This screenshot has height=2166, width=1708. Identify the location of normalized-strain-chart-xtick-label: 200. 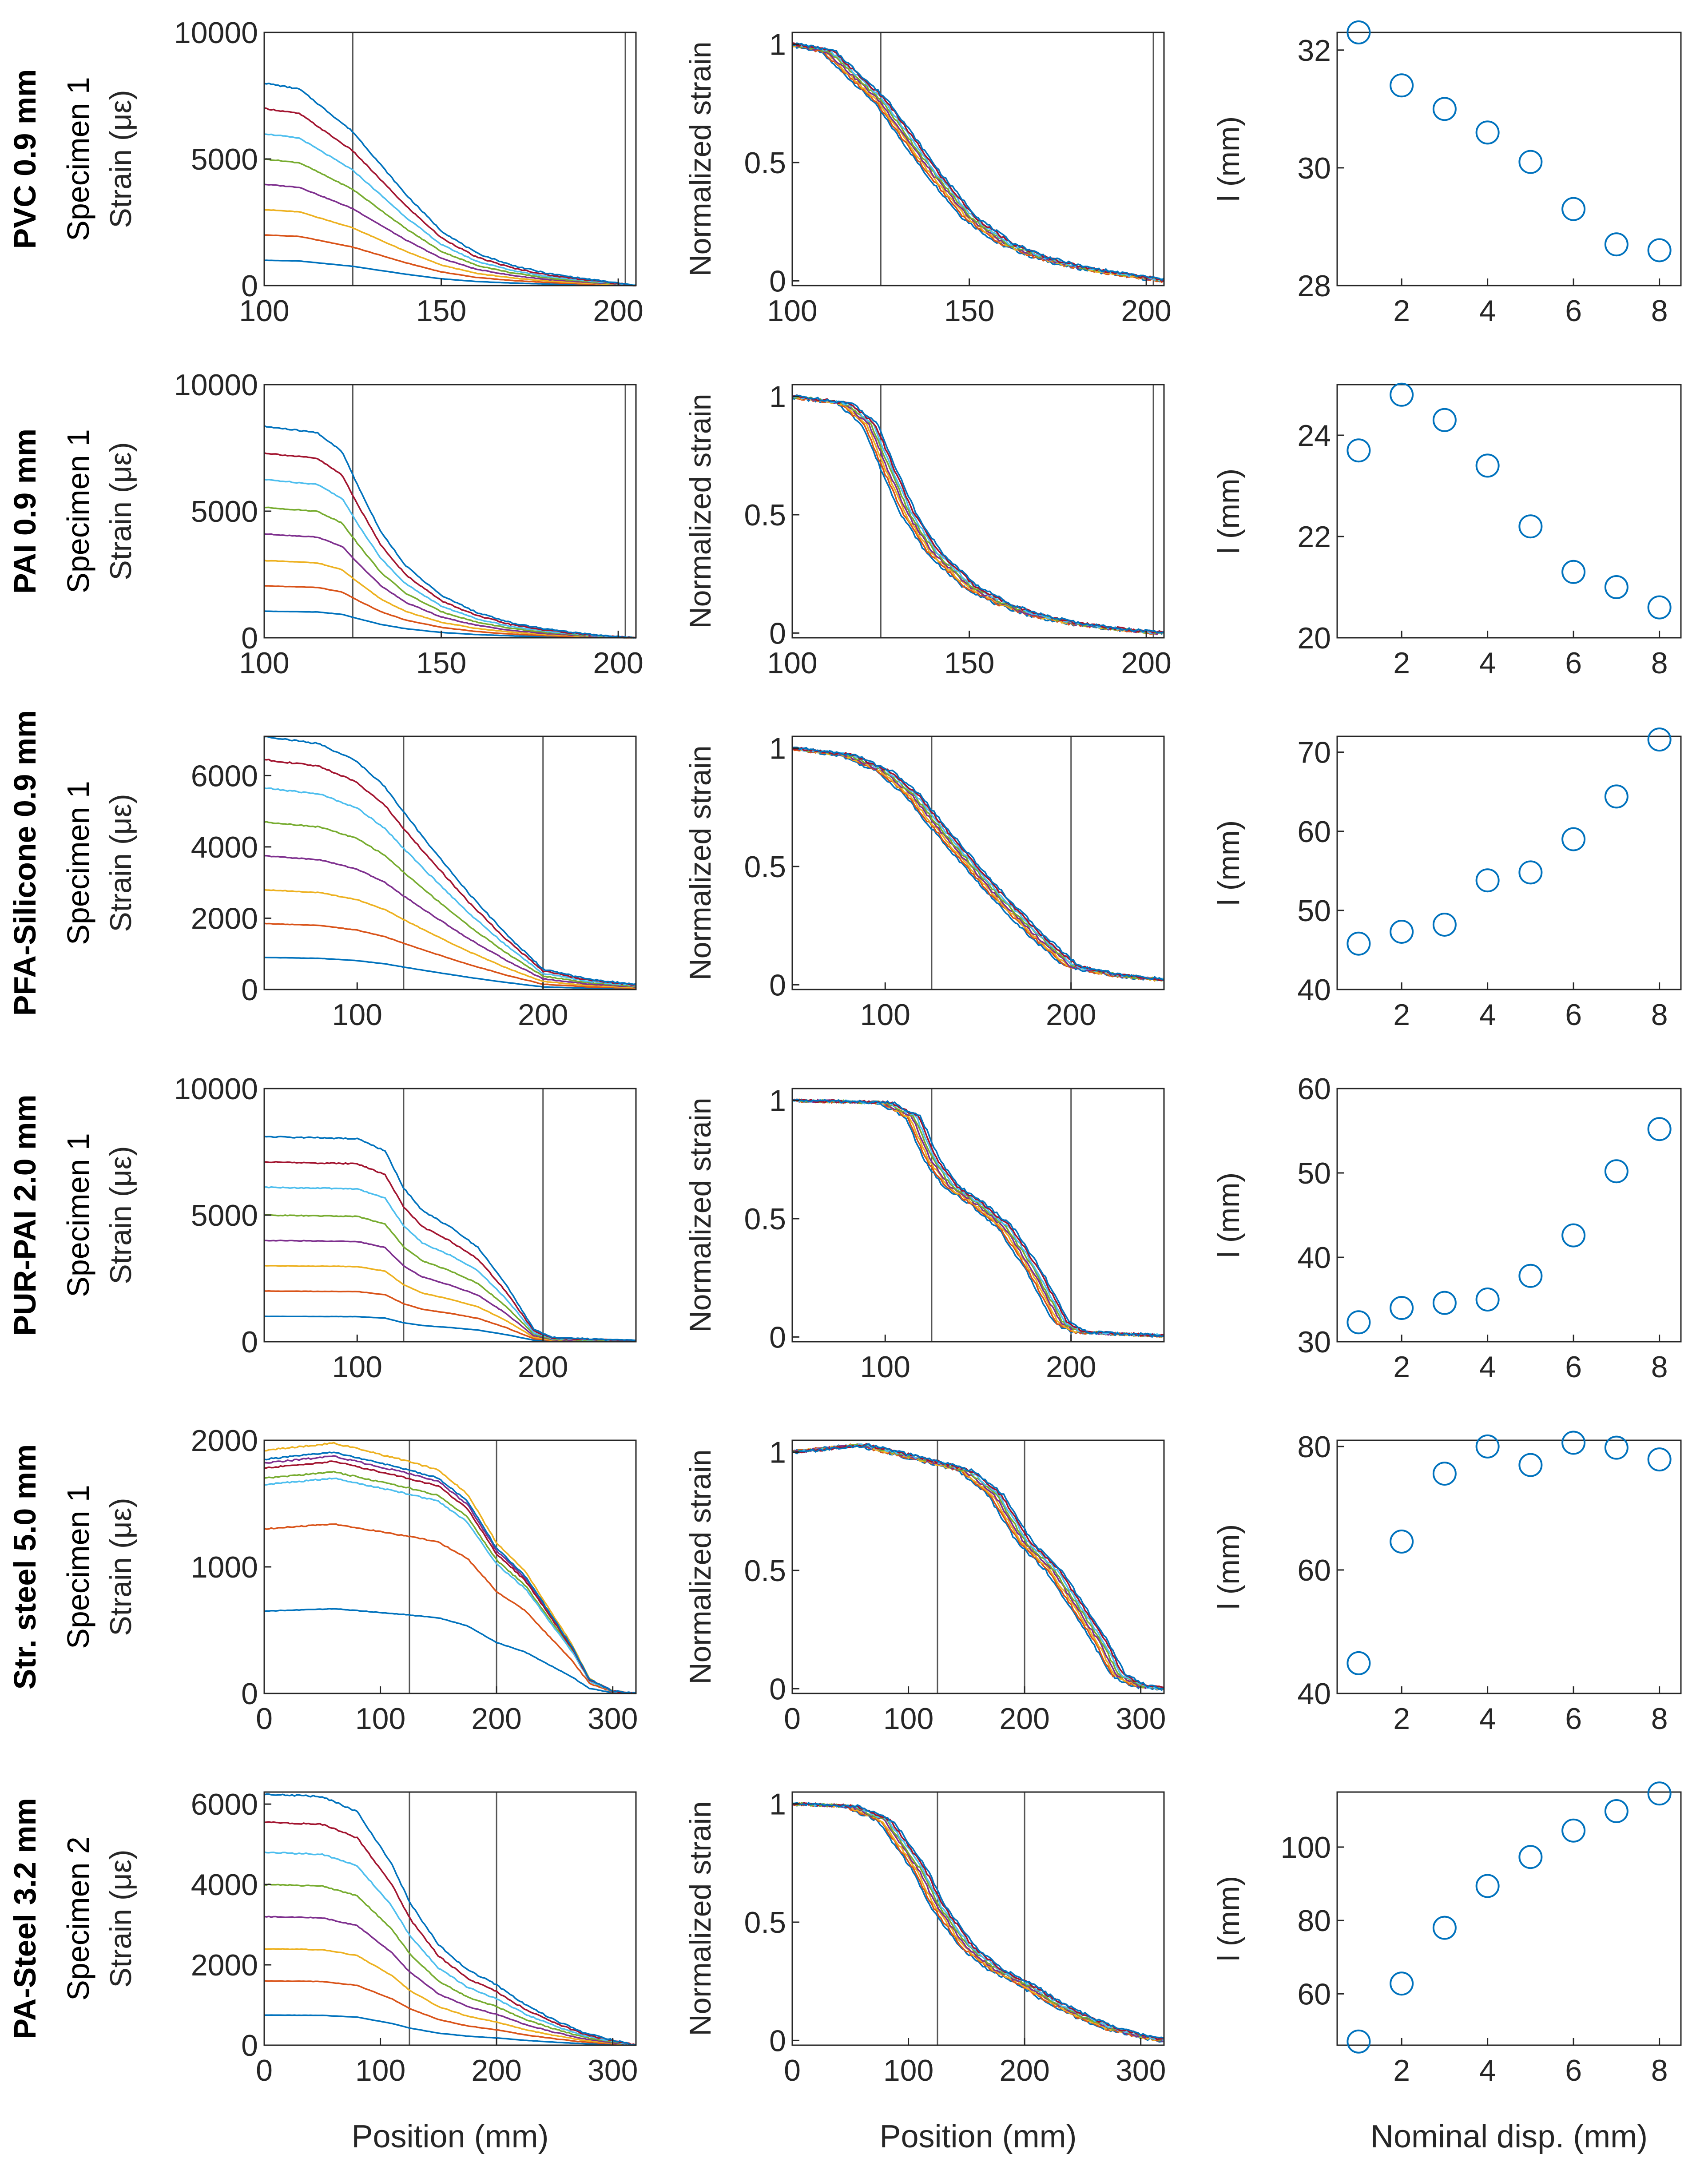
(1024, 1719).